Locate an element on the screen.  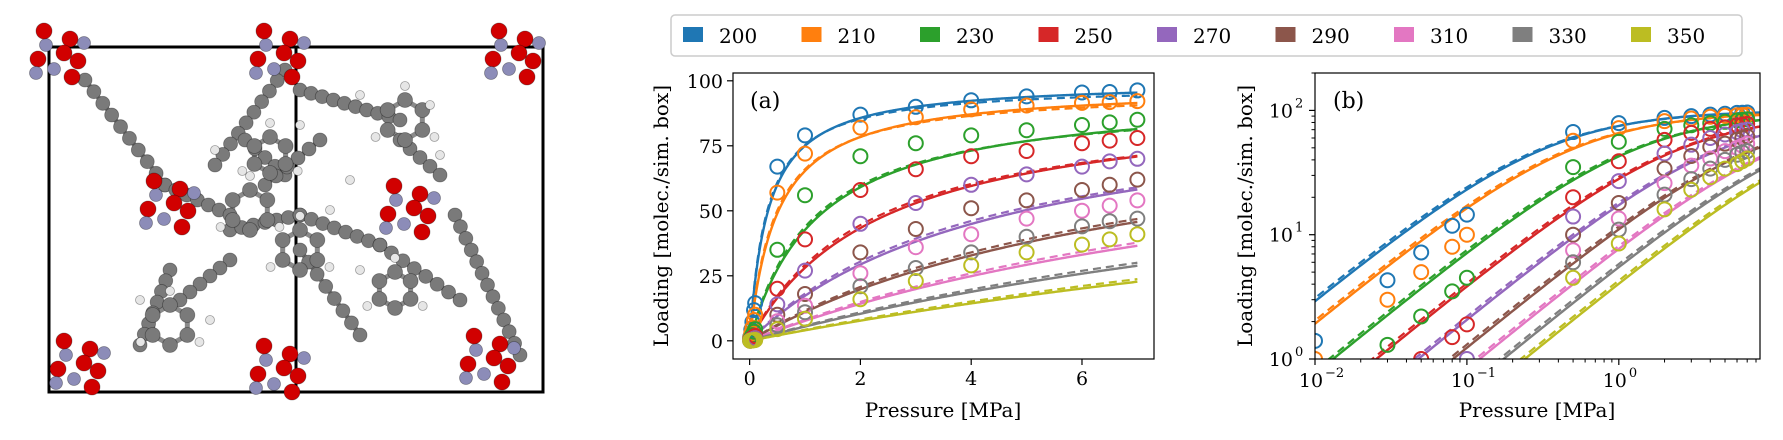
legend-label-290: 290 is located at coordinates (1331, 36).